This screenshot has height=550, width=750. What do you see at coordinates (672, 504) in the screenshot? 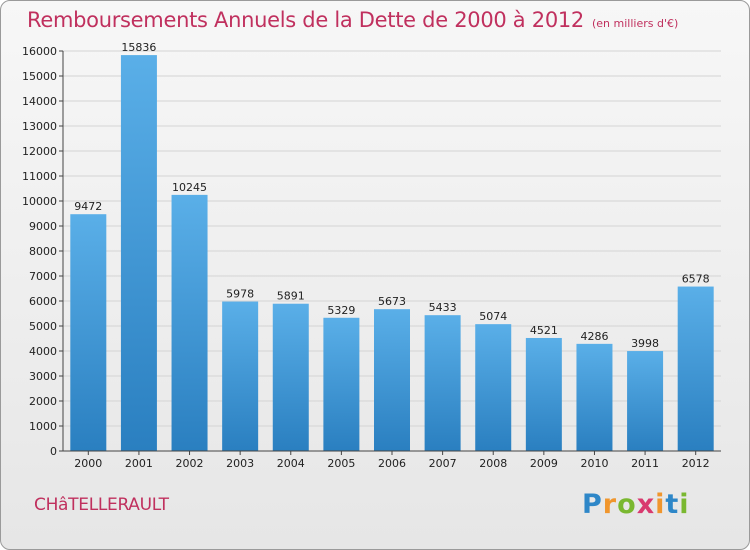
I see `logo-letter: t` at bounding box center [672, 504].